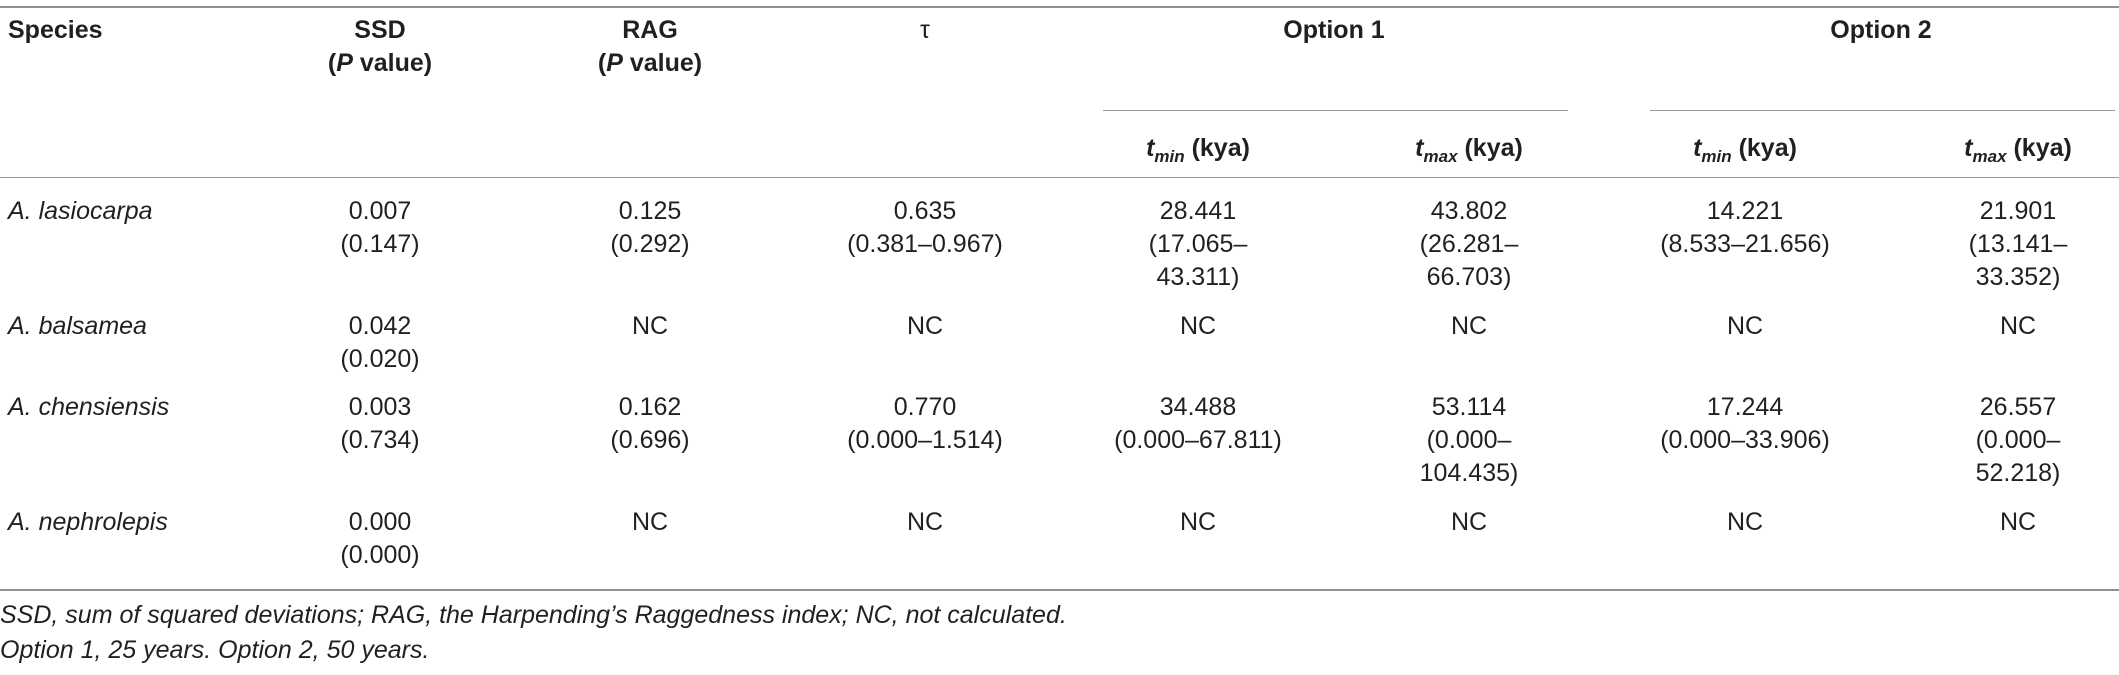 This screenshot has width=2119, height=675. Describe the element at coordinates (1469, 440) in the screenshot. I see `table-cell-o1-tmax: 53.114 (0.000– 104.435)` at that location.